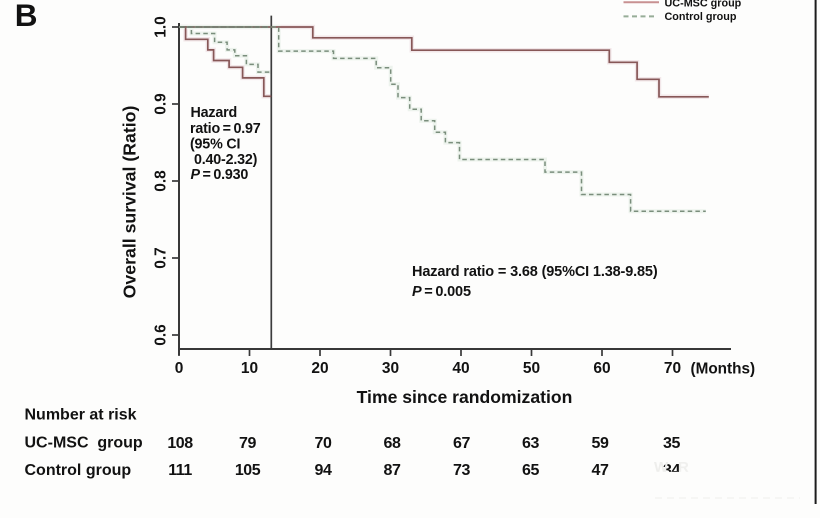 The image size is (820, 523). Describe the element at coordinates (671, 443) in the screenshot. I see `svg-text: 35` at that location.